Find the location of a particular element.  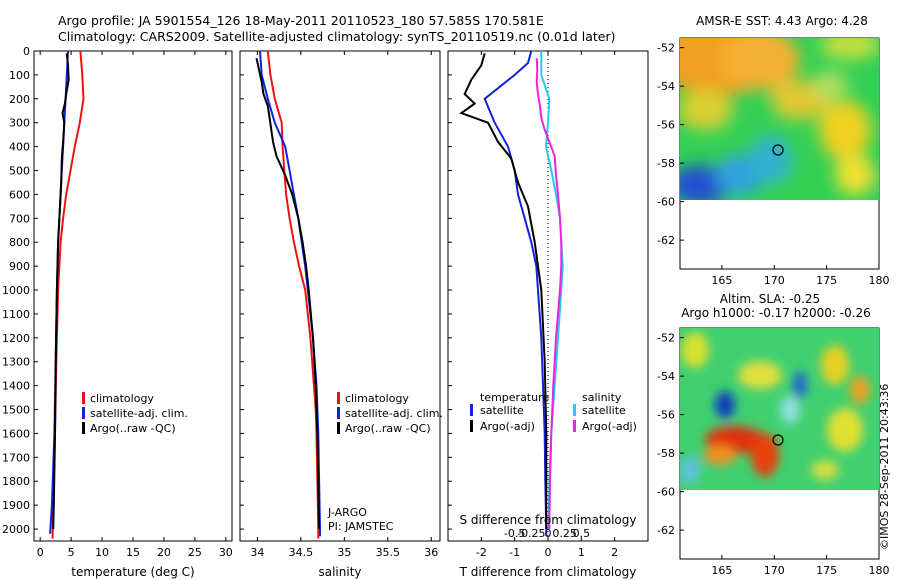

sla-map-title: Altim. SLA: -0.25 is located at coordinates (770, 299).